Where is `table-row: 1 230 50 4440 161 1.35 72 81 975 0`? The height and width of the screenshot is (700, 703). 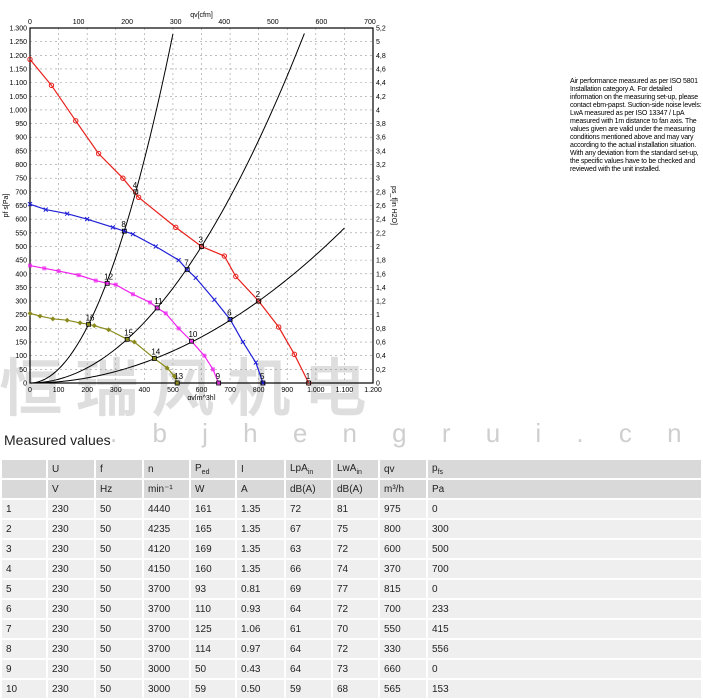 table-row: 1 230 50 4440 161 1.35 72 81 975 0 is located at coordinates (351, 509).